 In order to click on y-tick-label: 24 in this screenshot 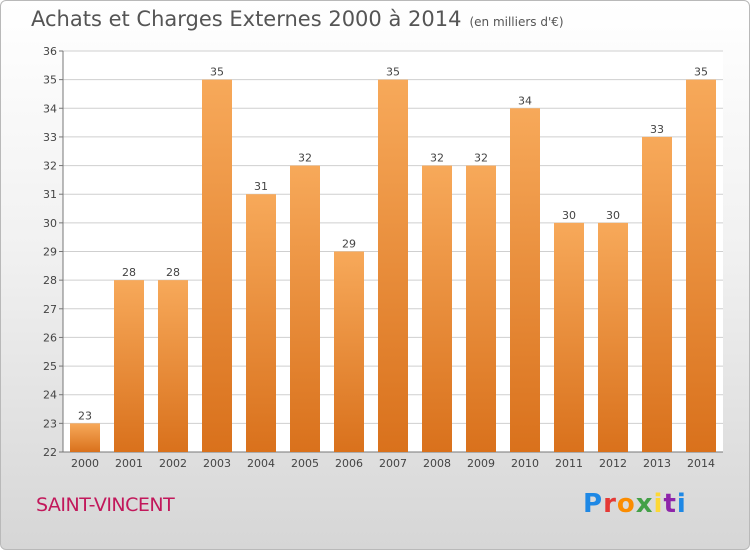, I will do `click(50, 395)`.